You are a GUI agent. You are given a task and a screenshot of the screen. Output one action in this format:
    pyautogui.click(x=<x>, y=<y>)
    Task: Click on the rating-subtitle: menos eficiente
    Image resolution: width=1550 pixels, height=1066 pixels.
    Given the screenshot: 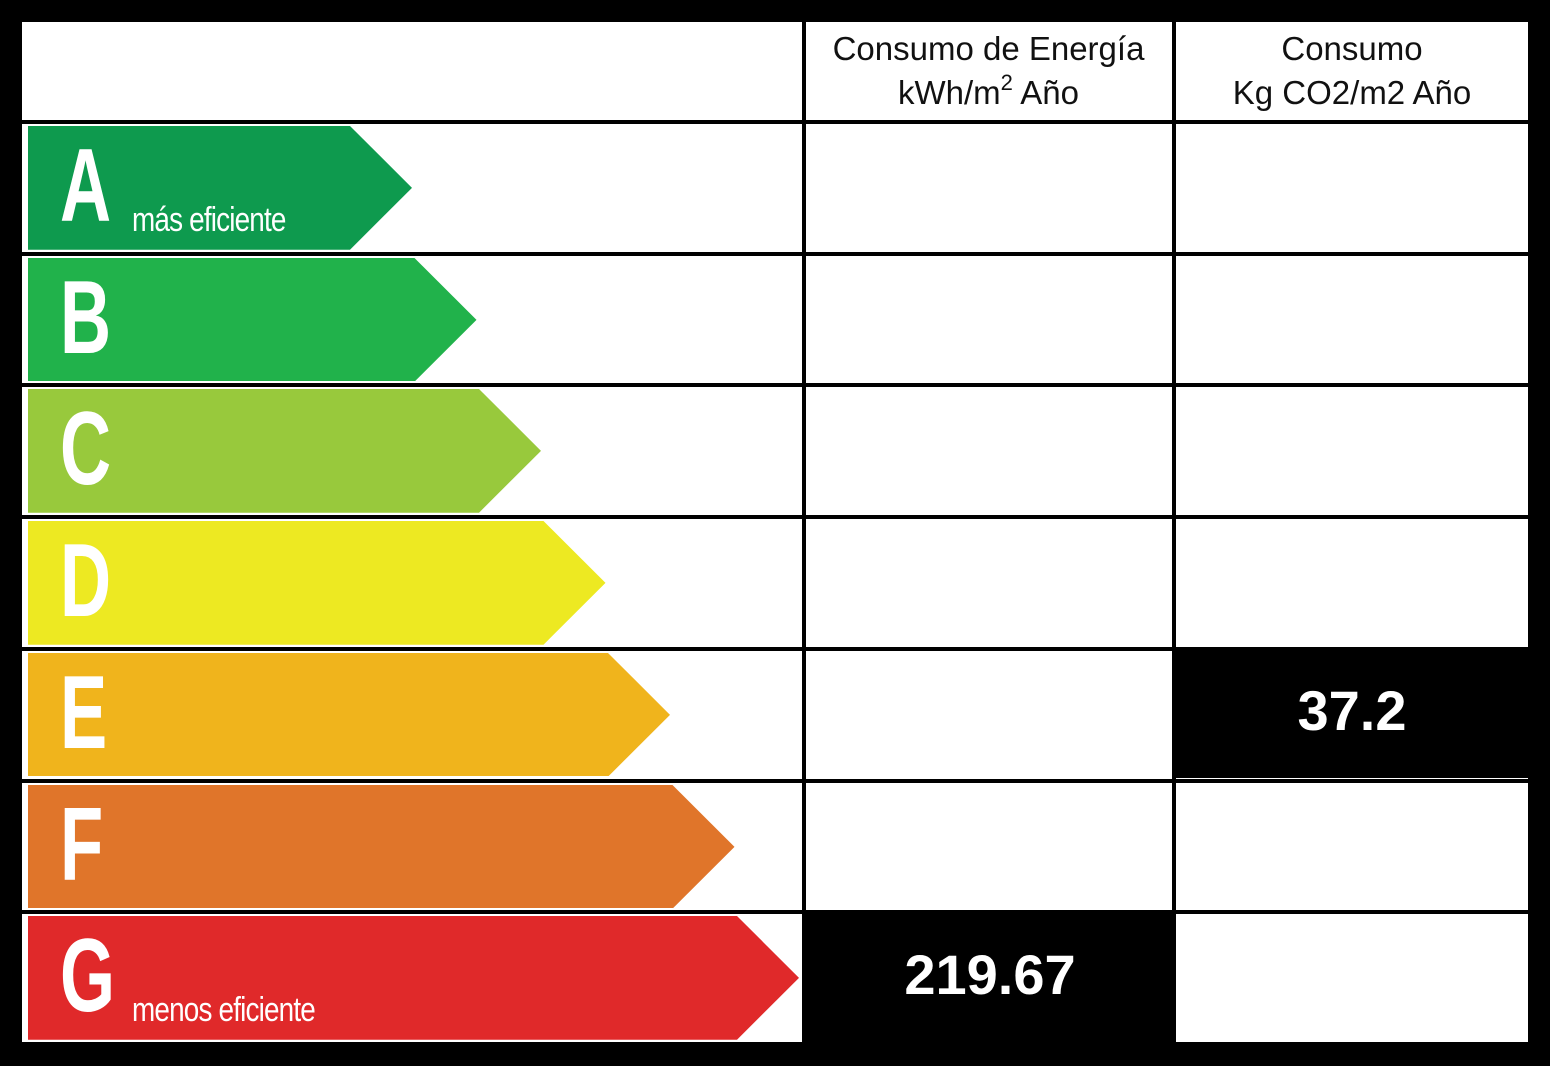 What is the action you would take?
    pyautogui.click(x=224, y=1009)
    